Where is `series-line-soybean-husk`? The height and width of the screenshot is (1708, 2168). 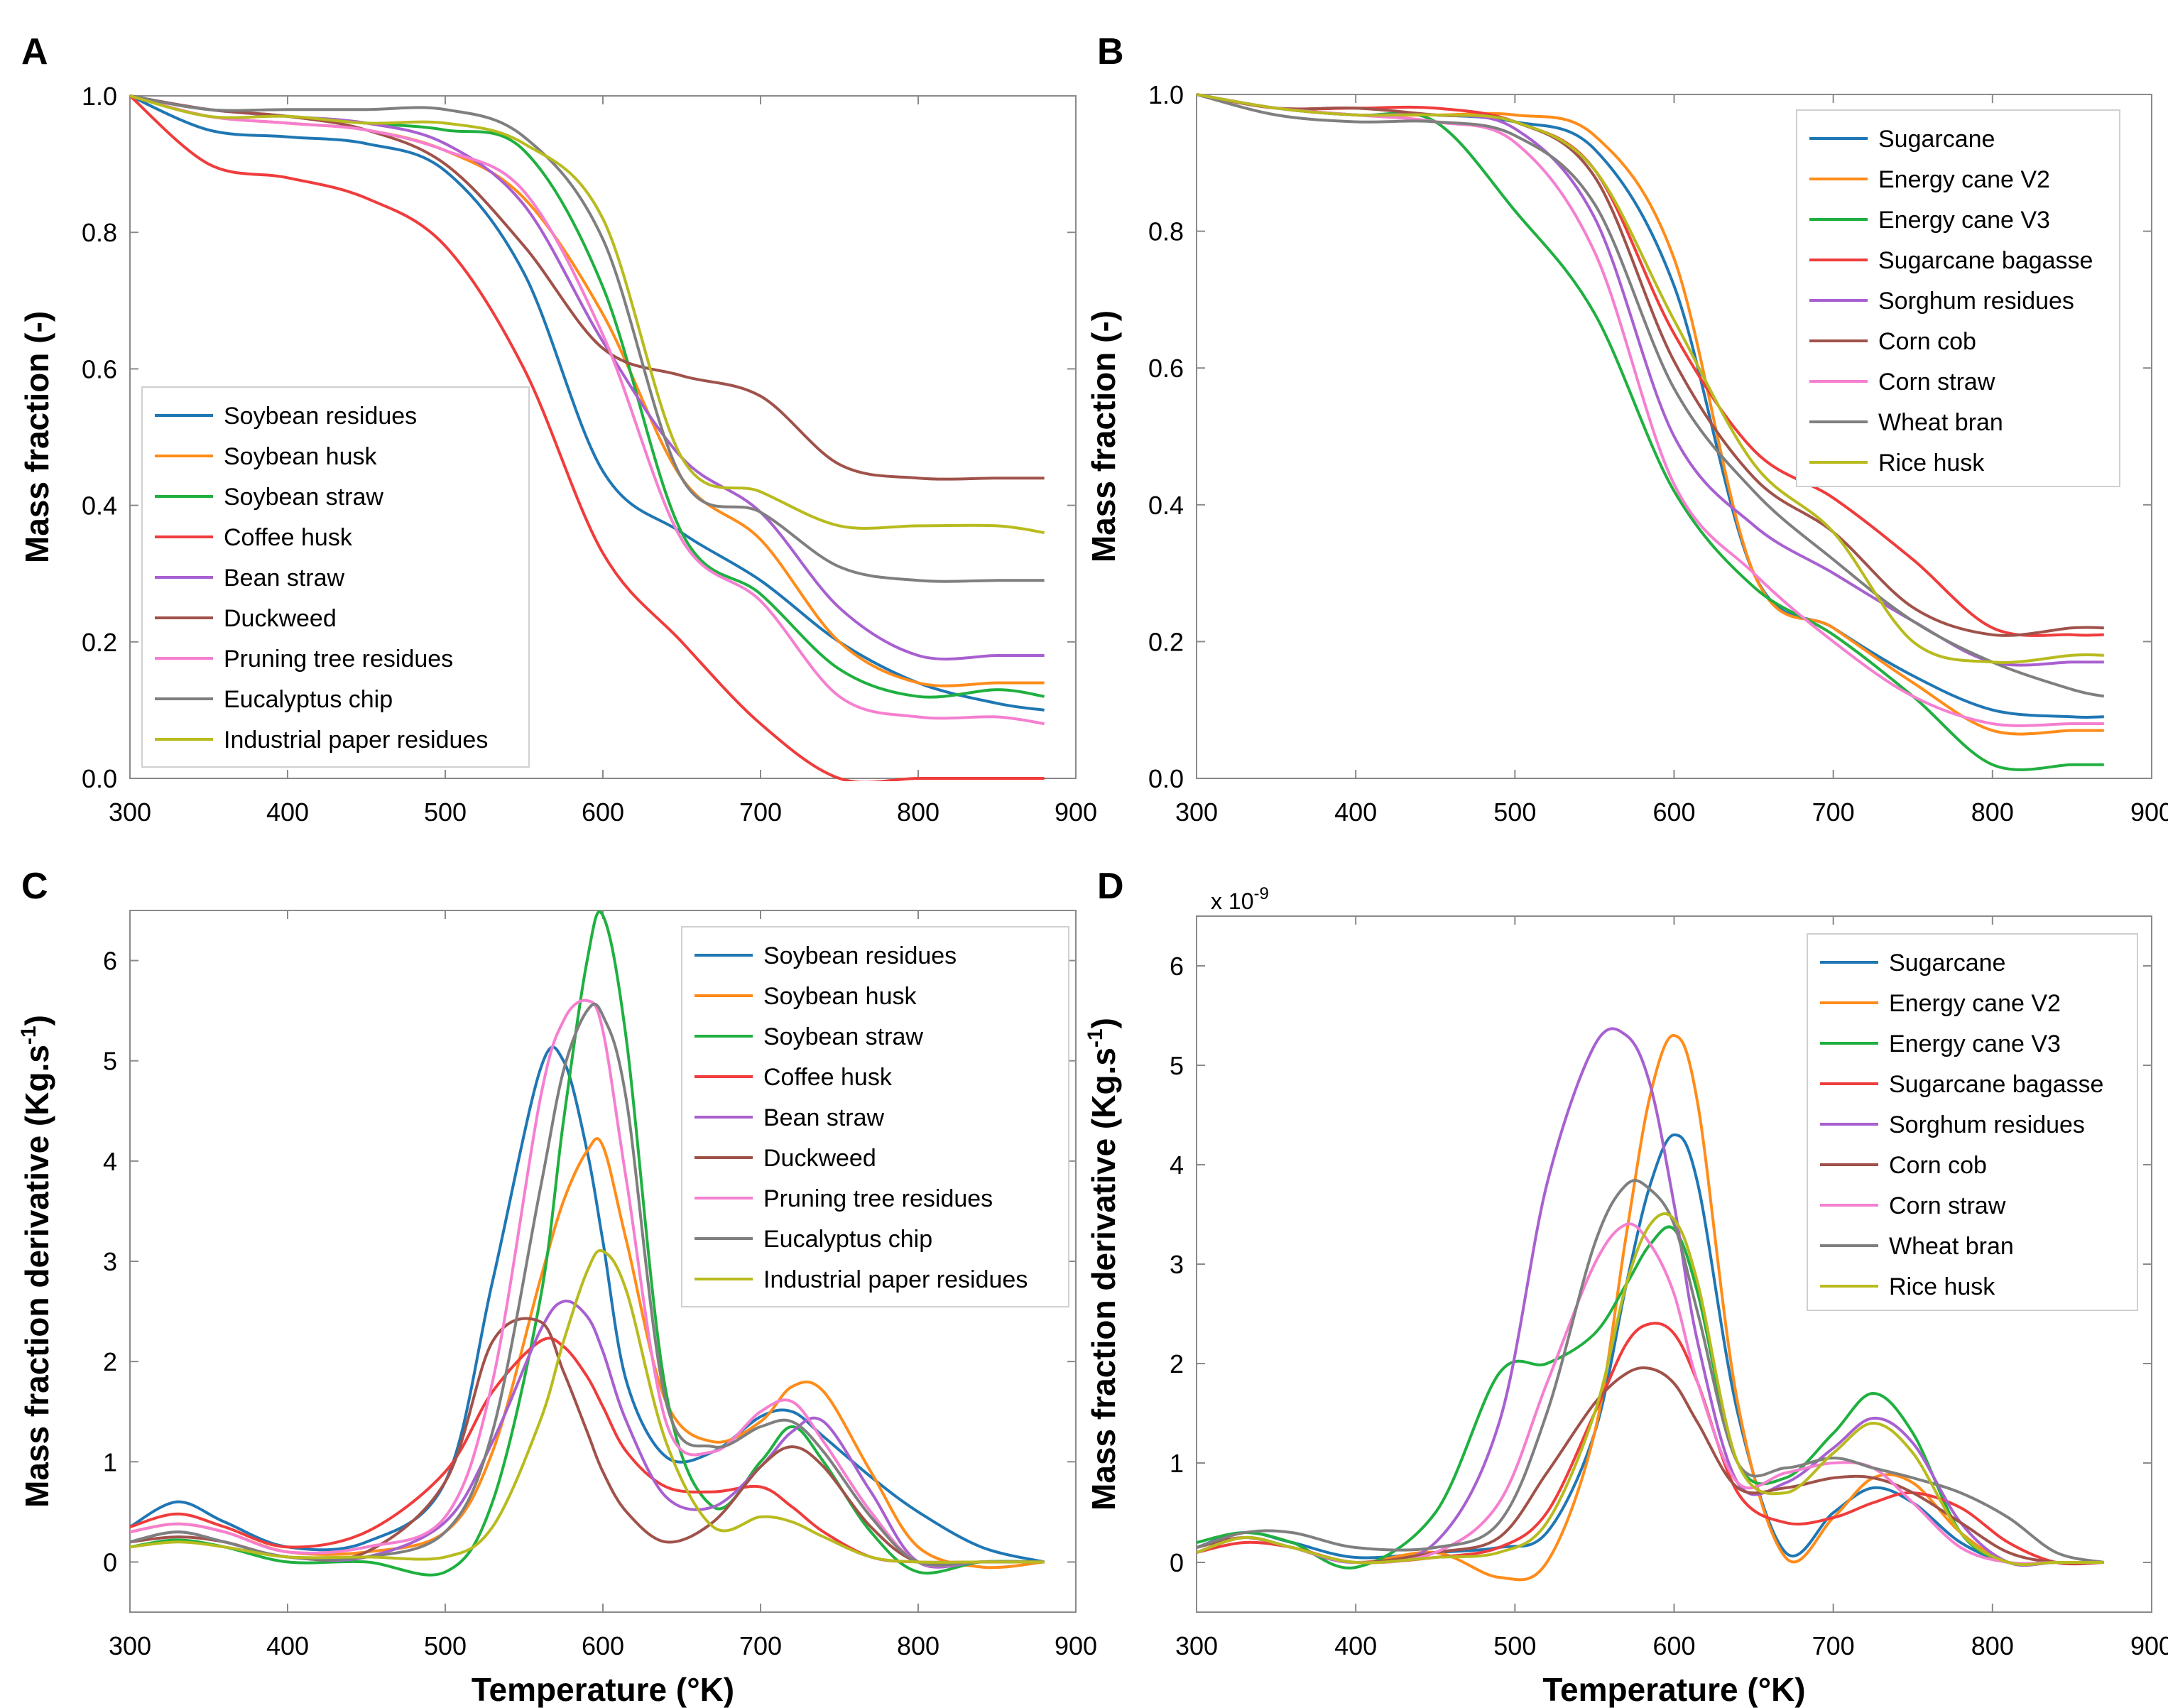 series-line-soybean-husk is located at coordinates (587, 1353).